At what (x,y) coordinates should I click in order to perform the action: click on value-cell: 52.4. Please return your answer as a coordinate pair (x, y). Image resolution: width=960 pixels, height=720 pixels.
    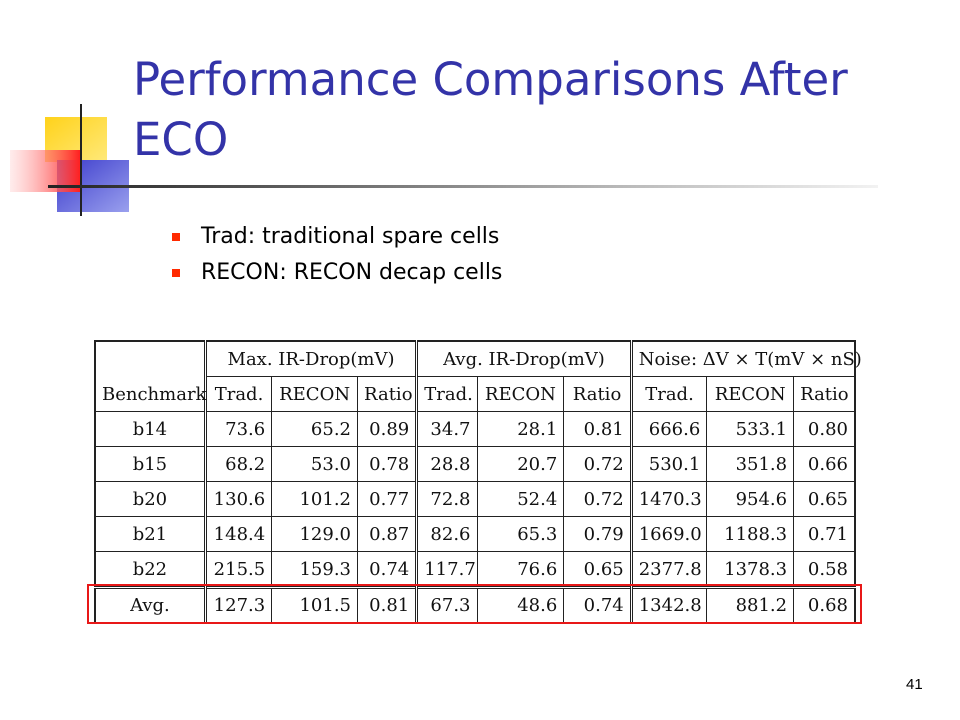
    Looking at the image, I should click on (520, 499).